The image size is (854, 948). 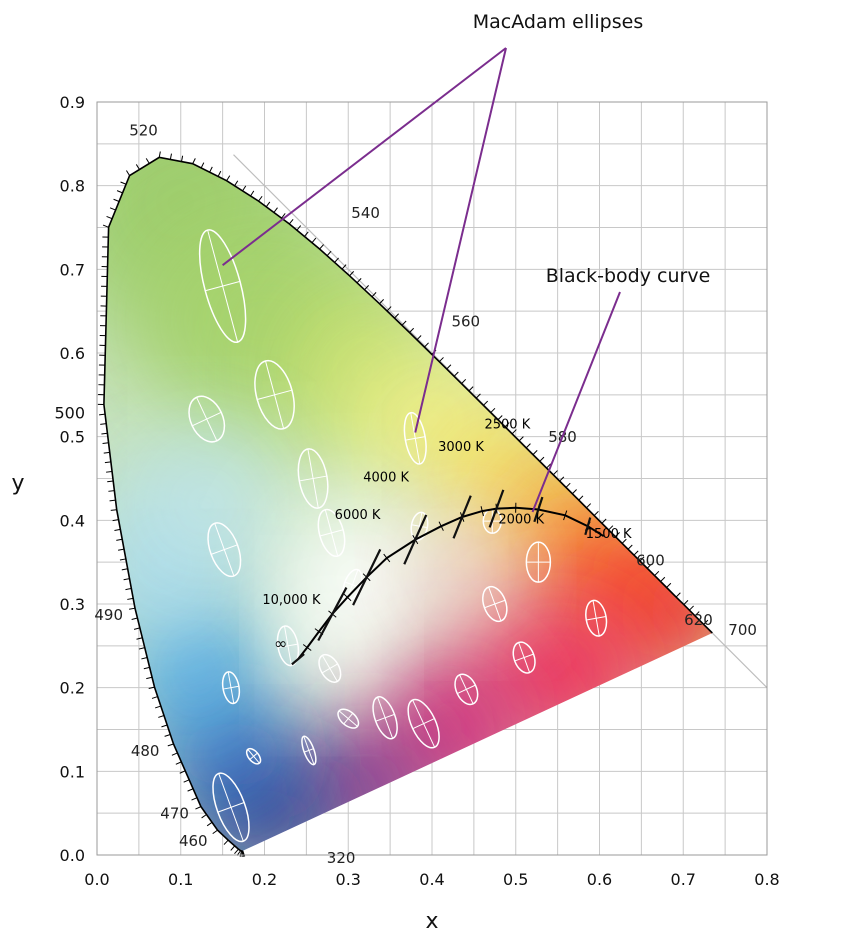 I want to click on isotherm-label: 4000 K, so click(x=386, y=478).